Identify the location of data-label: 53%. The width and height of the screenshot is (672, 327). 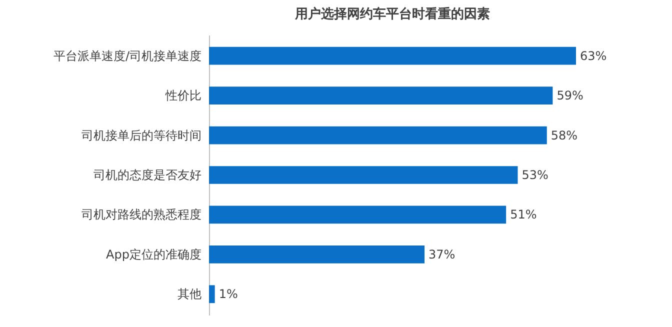
(535, 175).